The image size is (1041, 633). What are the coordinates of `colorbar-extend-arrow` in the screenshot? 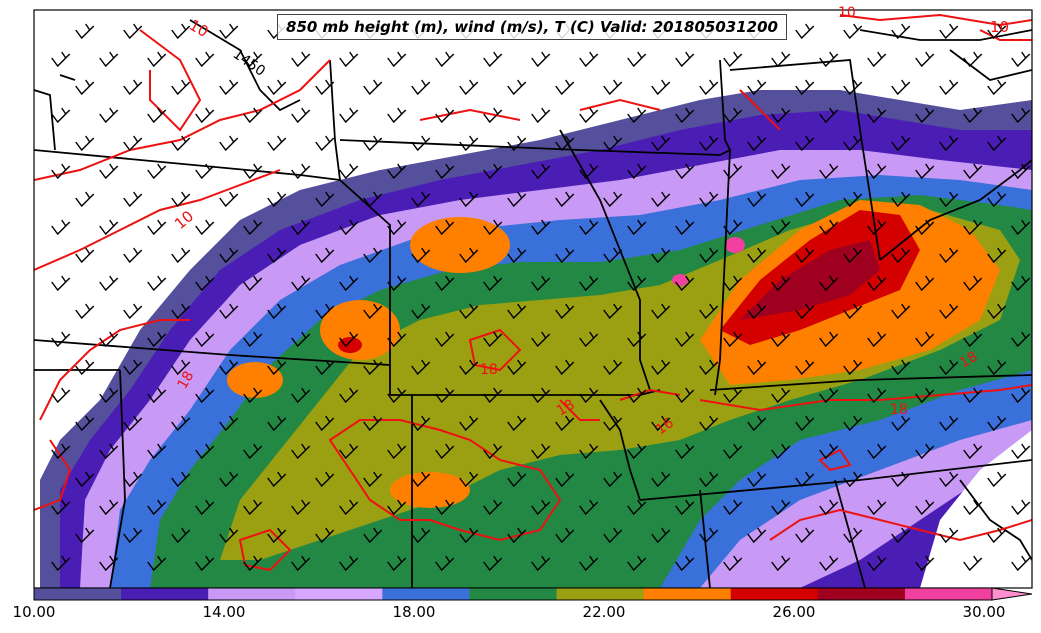 It's located at (1012, 594).